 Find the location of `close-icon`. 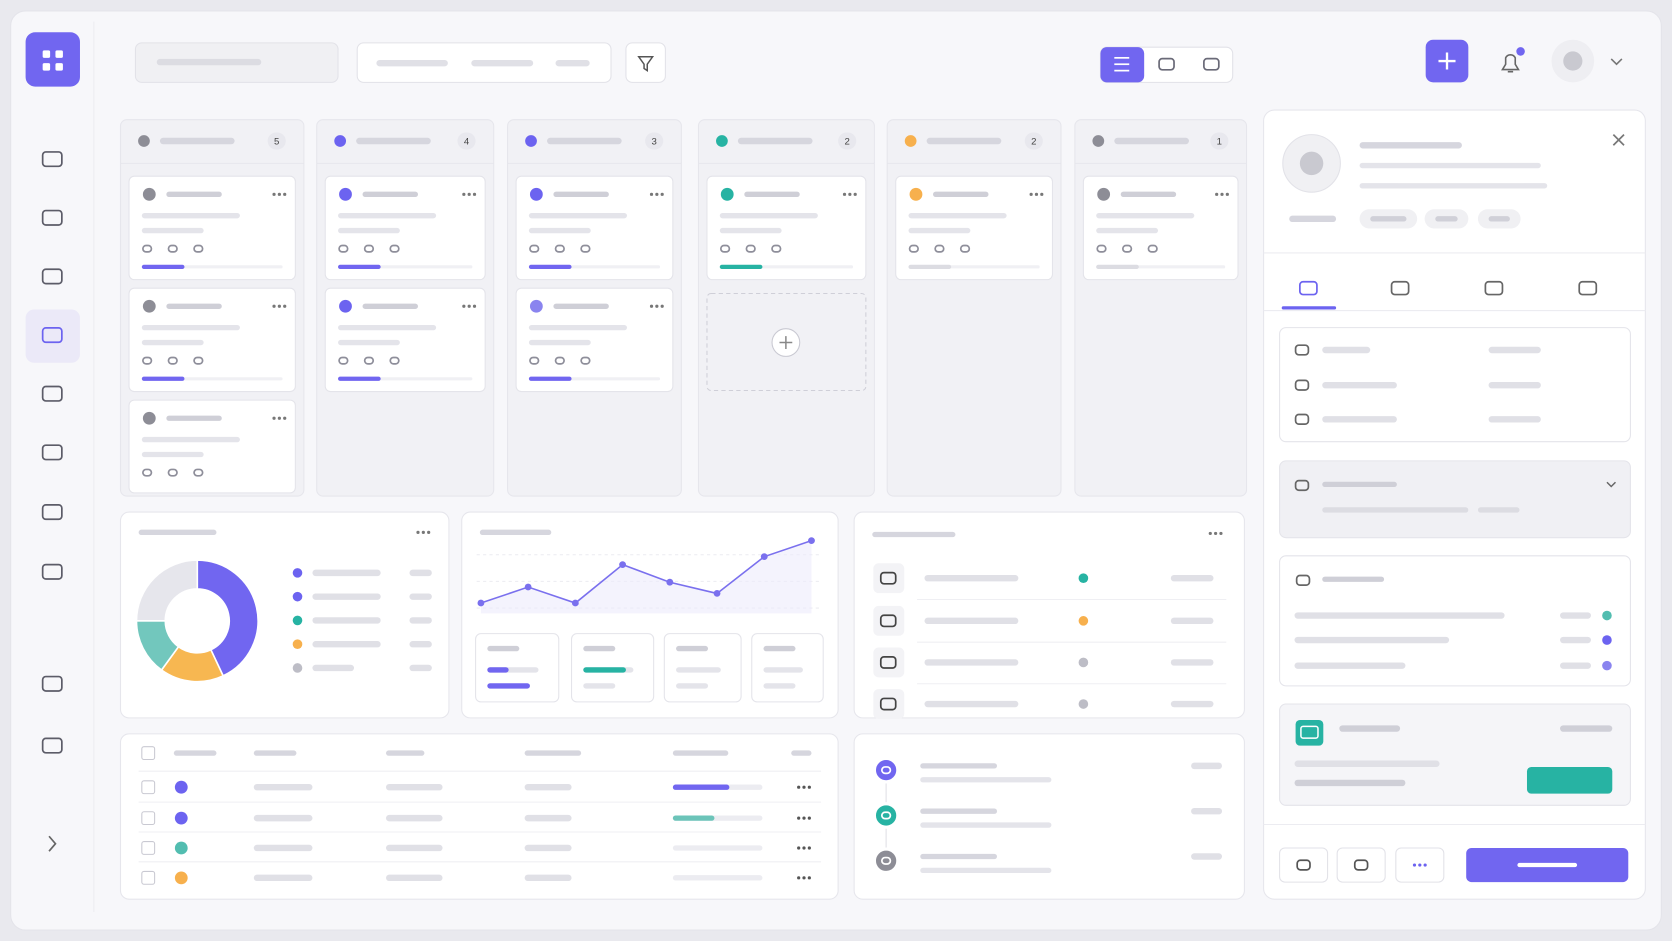

close-icon is located at coordinates (1618, 140).